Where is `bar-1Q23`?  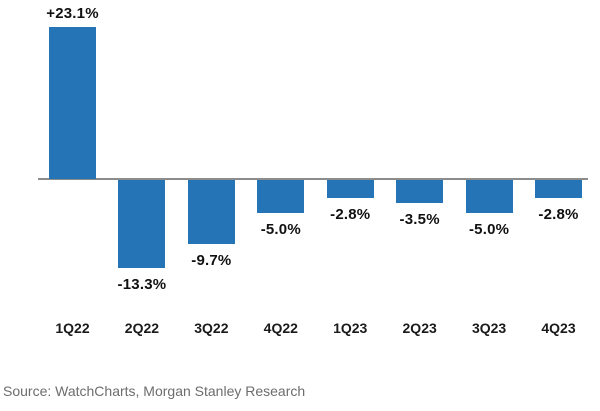 bar-1Q23 is located at coordinates (350, 189).